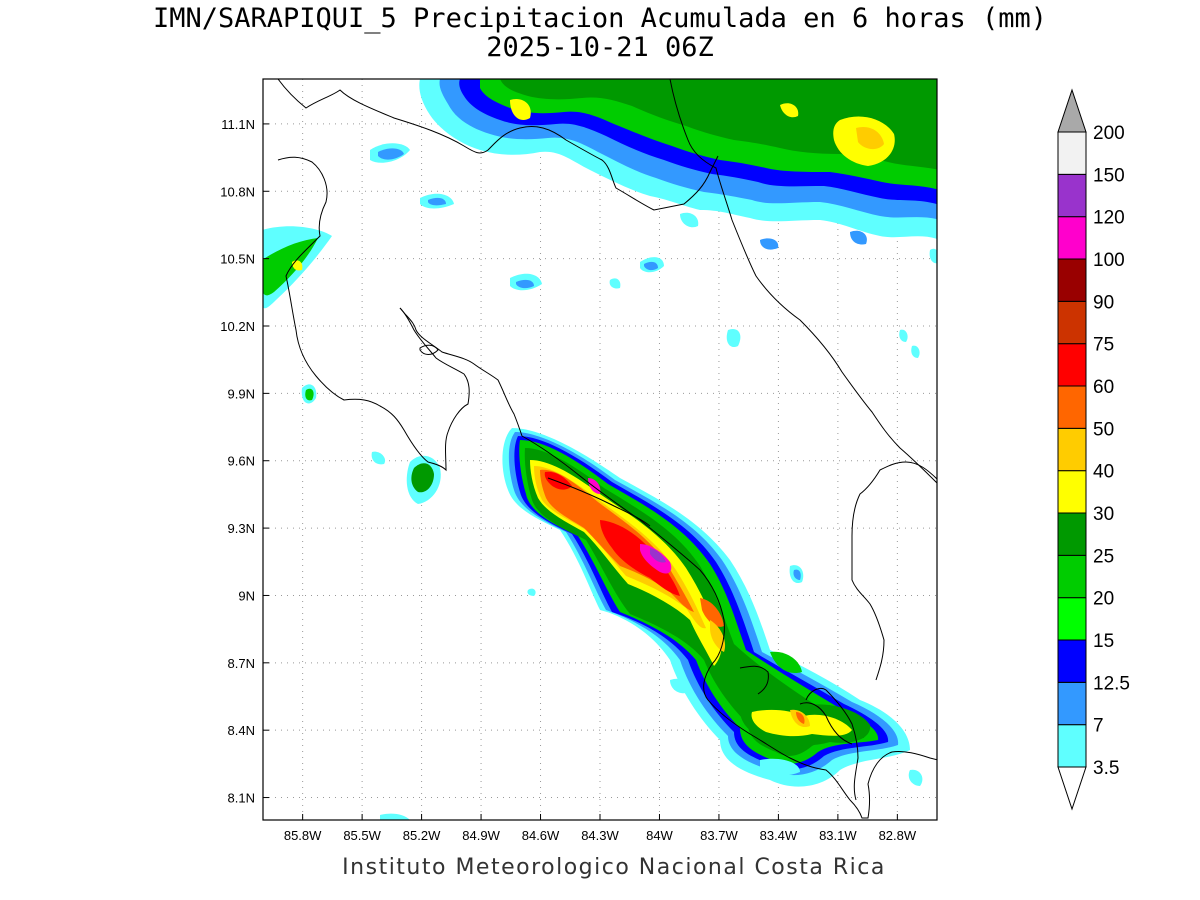  Describe the element at coordinates (600, 47) in the screenshot. I see `map-subtitle-date: 2025-10-21 06Z` at that location.